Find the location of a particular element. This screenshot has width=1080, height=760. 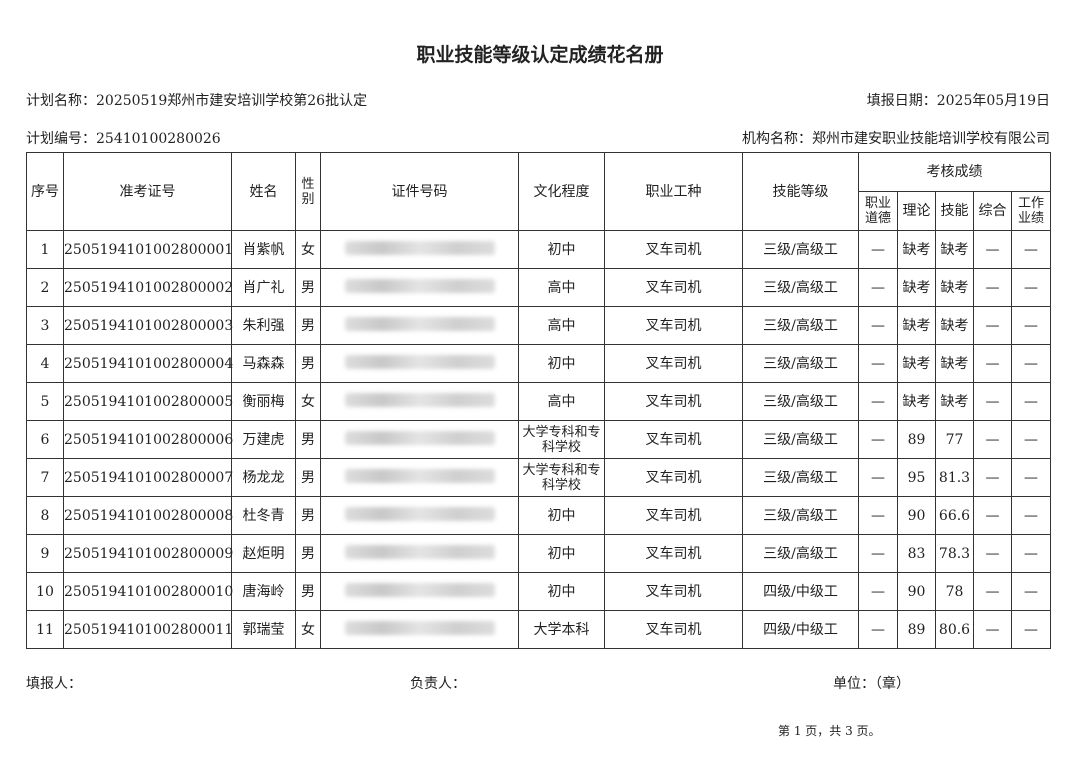

cell-seq: 7 is located at coordinates (45, 477).